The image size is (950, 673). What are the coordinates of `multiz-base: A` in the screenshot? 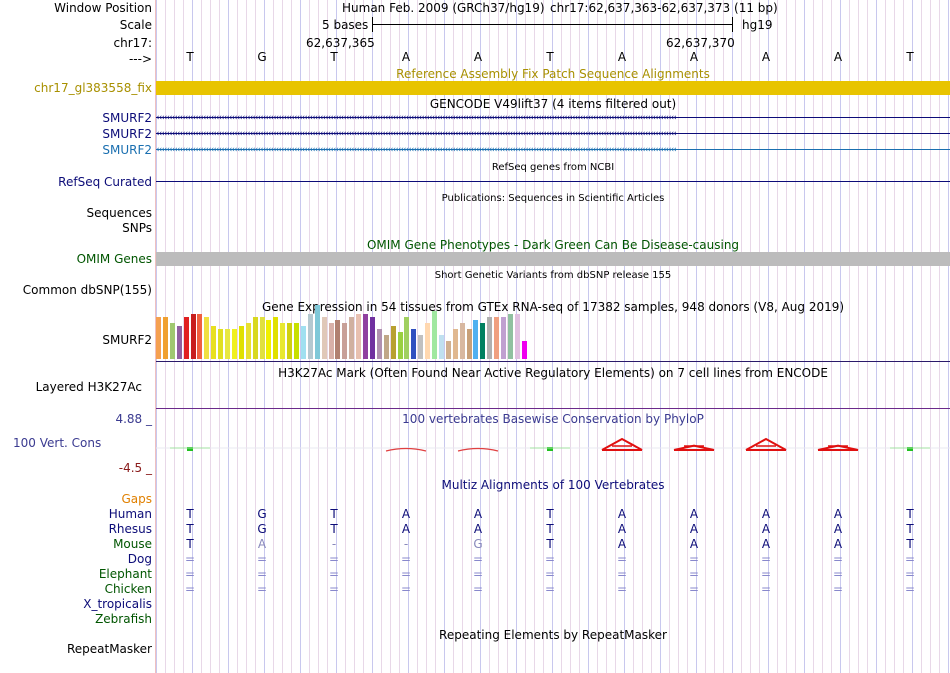 It's located at (406, 529).